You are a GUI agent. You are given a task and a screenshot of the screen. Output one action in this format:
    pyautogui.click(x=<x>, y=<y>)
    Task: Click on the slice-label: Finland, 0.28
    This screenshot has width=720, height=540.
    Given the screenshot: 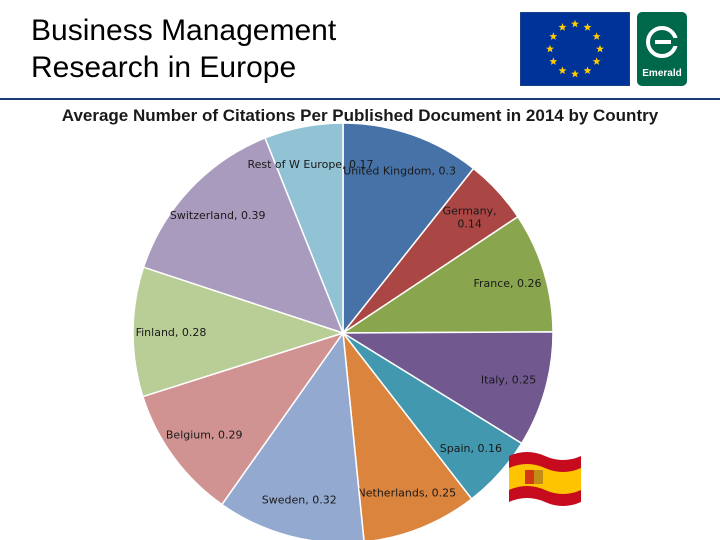 What is the action you would take?
    pyautogui.click(x=171, y=332)
    